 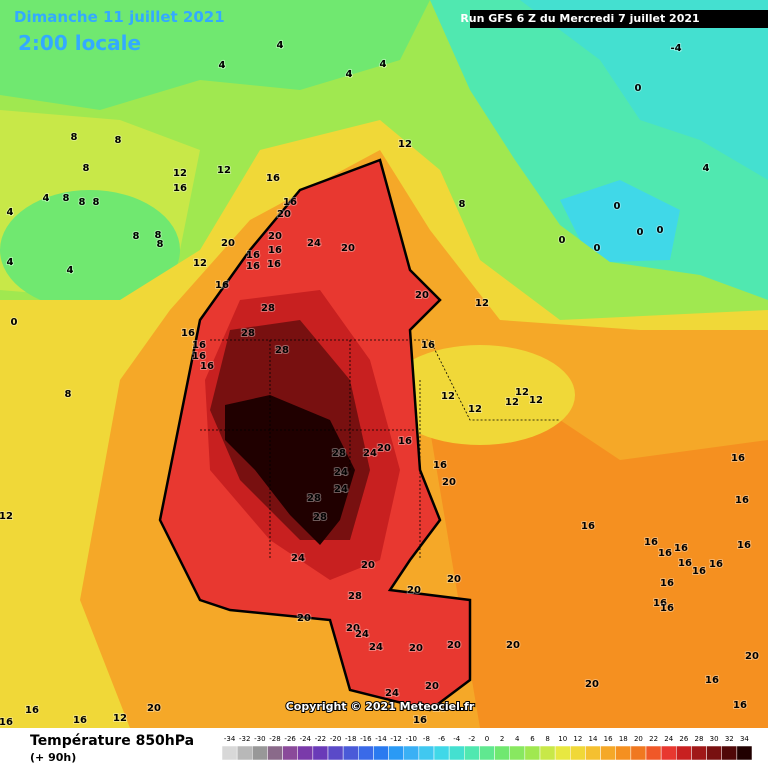 I want to click on legend-label: 4, so click(x=517, y=739).